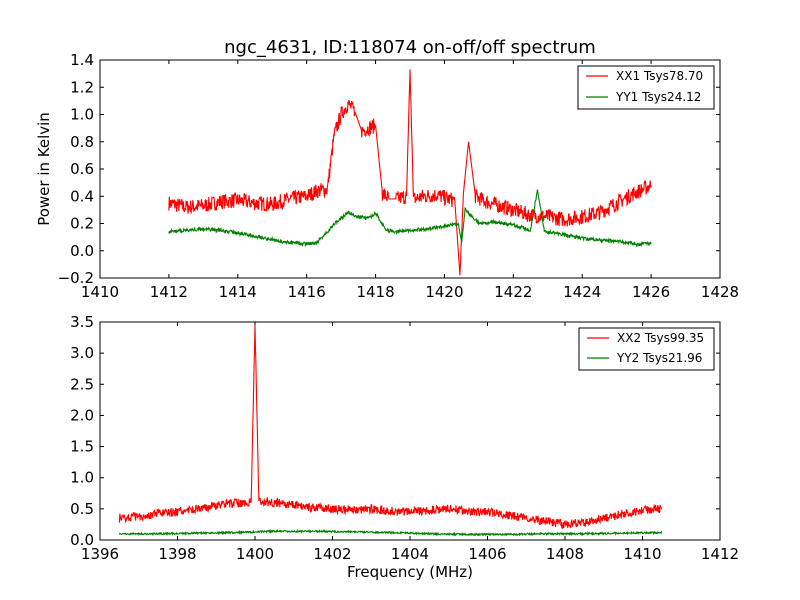  I want to click on x-tick-label: 1428, so click(720, 292).